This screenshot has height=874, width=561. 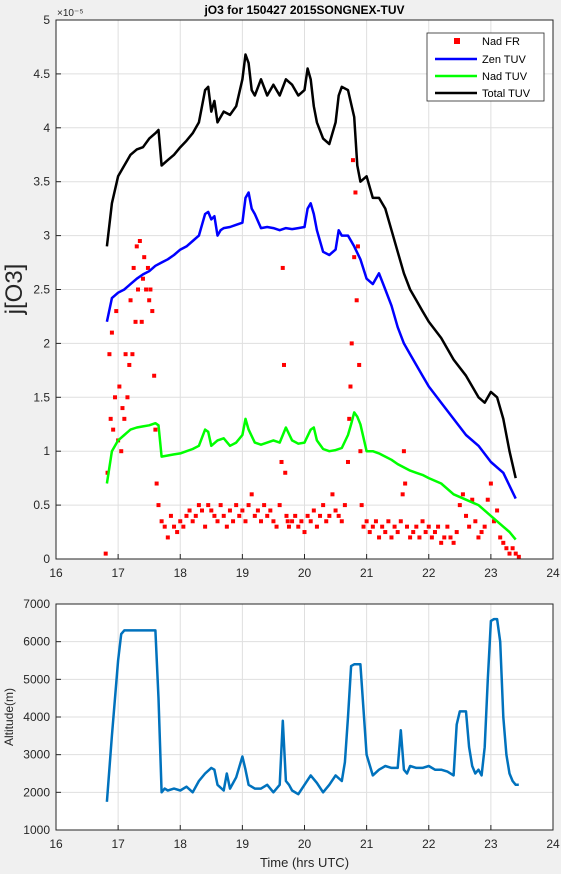 What do you see at coordinates (118, 844) in the screenshot?
I see `bottom-x-tick-label: 17` at bounding box center [118, 844].